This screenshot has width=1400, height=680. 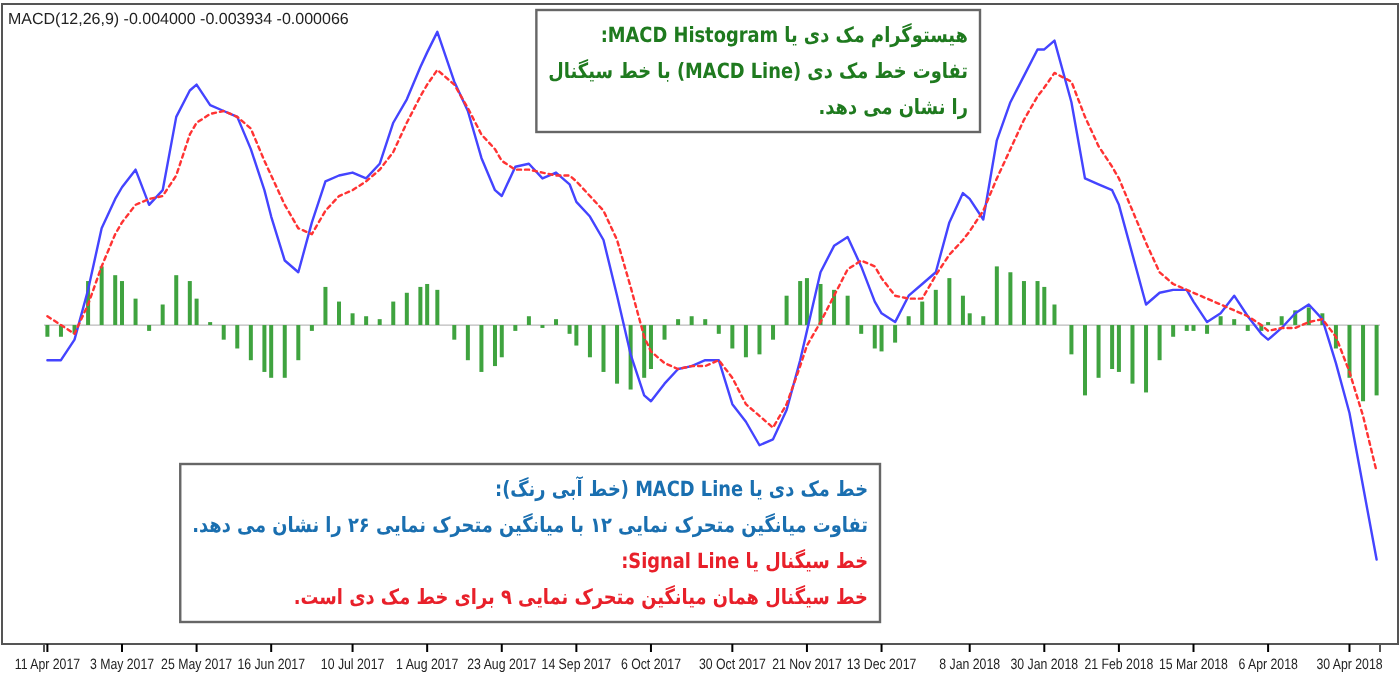 I want to click on annotation: هیستوگرام مک دی یا MACD Histogram:, so click(x=784, y=35).